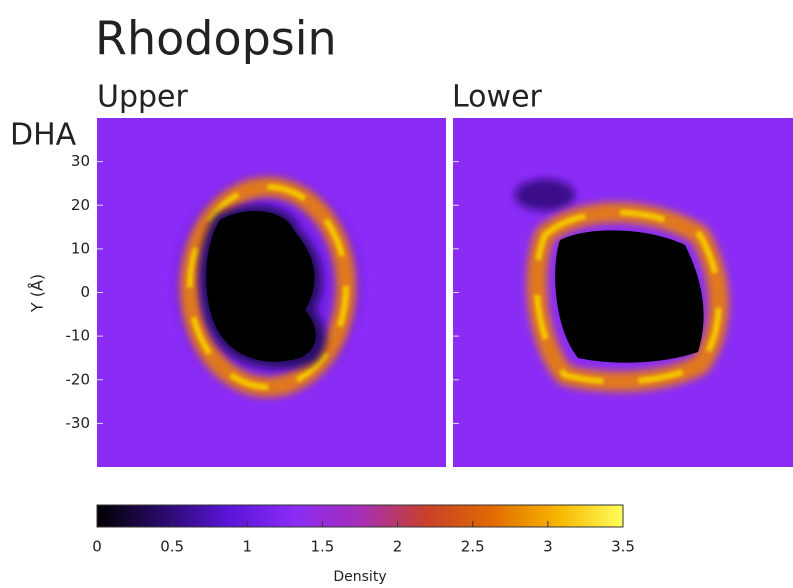 The height and width of the screenshot is (588, 793). What do you see at coordinates (360, 516) in the screenshot?
I see `colorbar` at bounding box center [360, 516].